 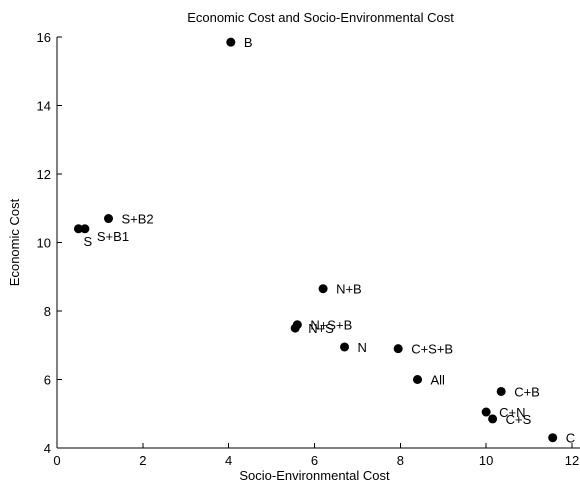 I want to click on x-tick-label: 12, so click(x=572, y=460).